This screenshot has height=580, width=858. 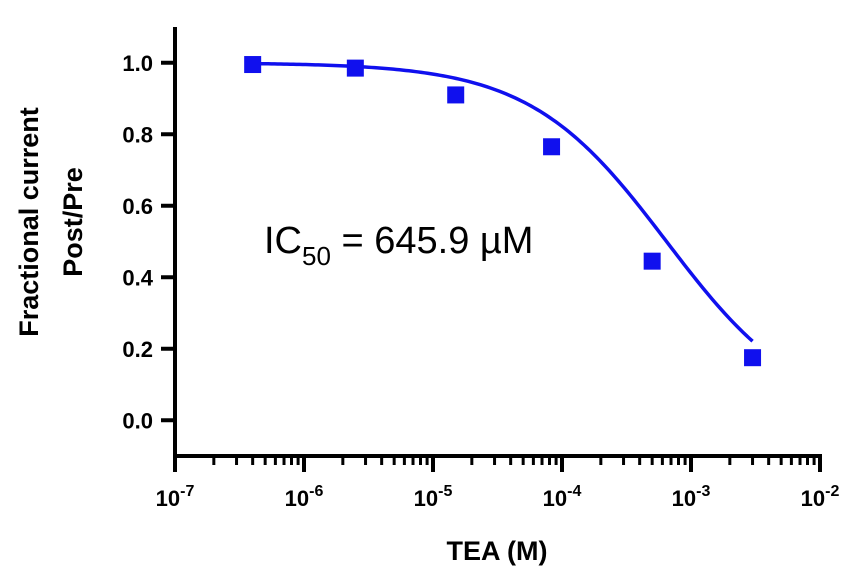 What do you see at coordinates (497, 551) in the screenshot?
I see `x-axis-title: TEA (M)` at bounding box center [497, 551].